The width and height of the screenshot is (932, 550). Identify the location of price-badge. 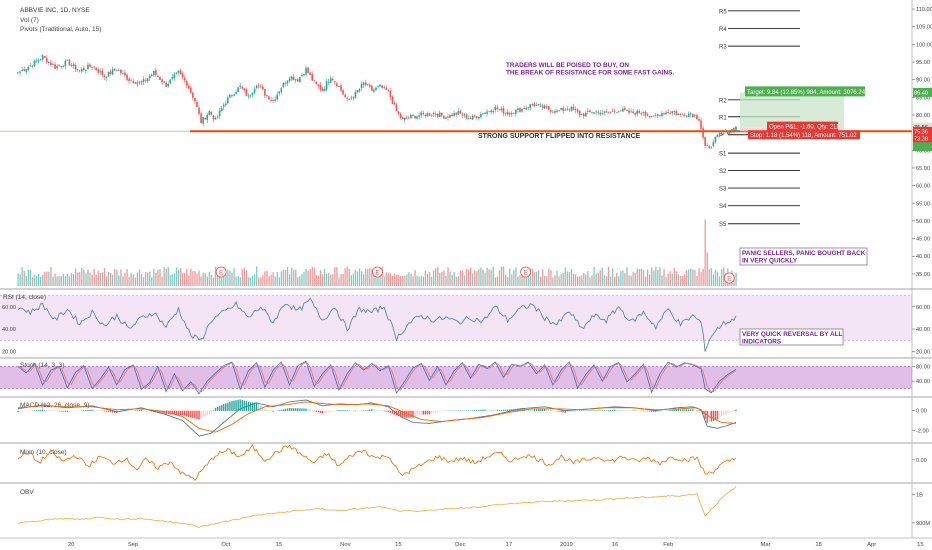
(922, 131).